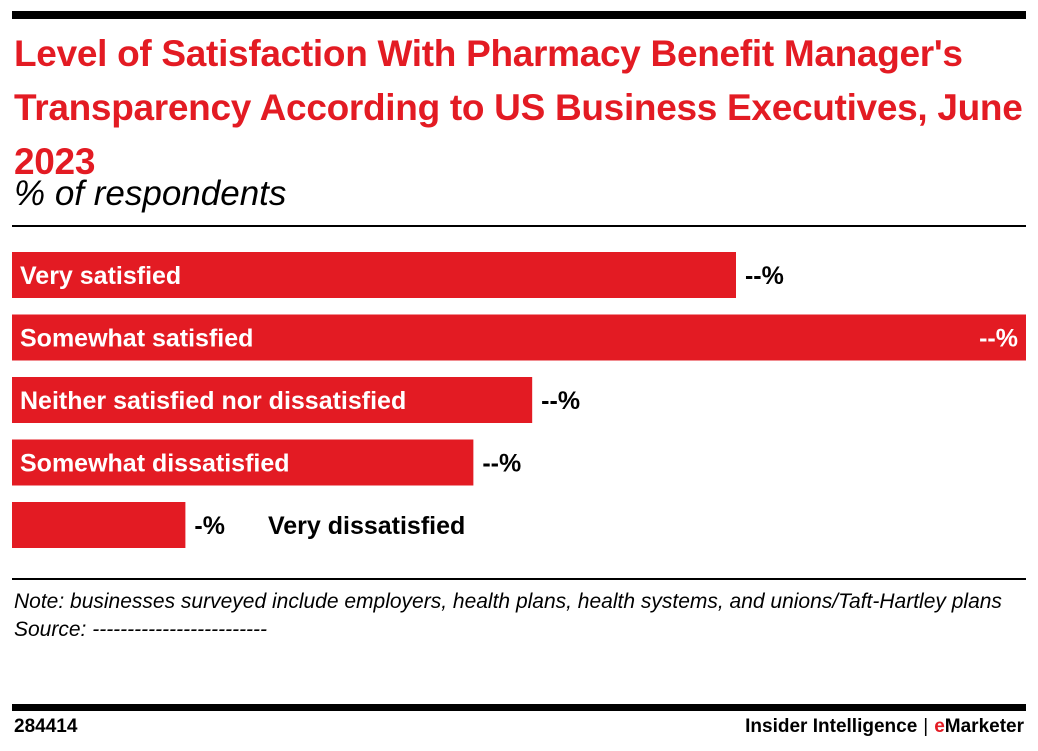  I want to click on category-label-2: Neither satisfied nor dissatisfied, so click(213, 401).